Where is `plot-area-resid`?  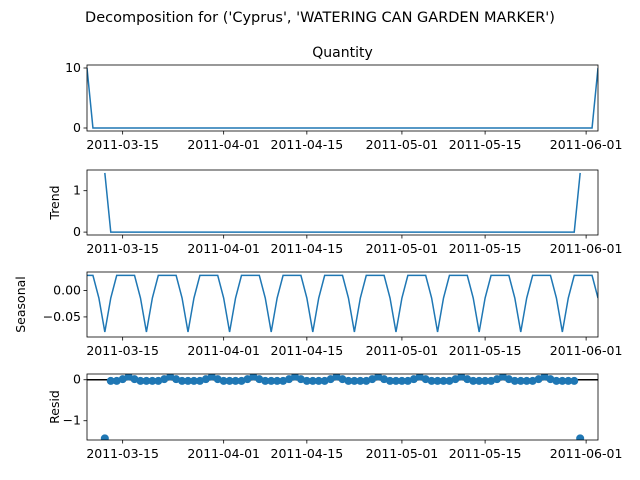
plot-area-resid is located at coordinates (342, 407).